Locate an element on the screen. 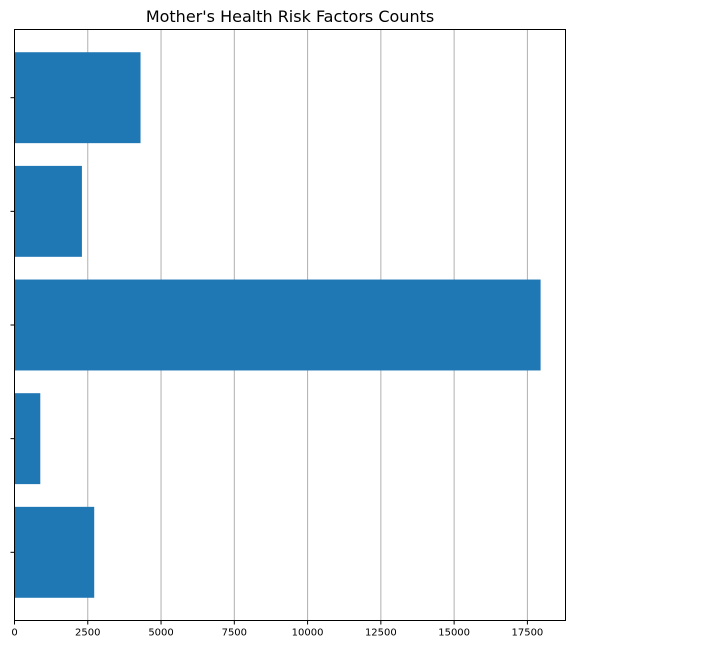 This screenshot has height=648, width=720. x-tick-label: 0 is located at coordinates (14, 633).